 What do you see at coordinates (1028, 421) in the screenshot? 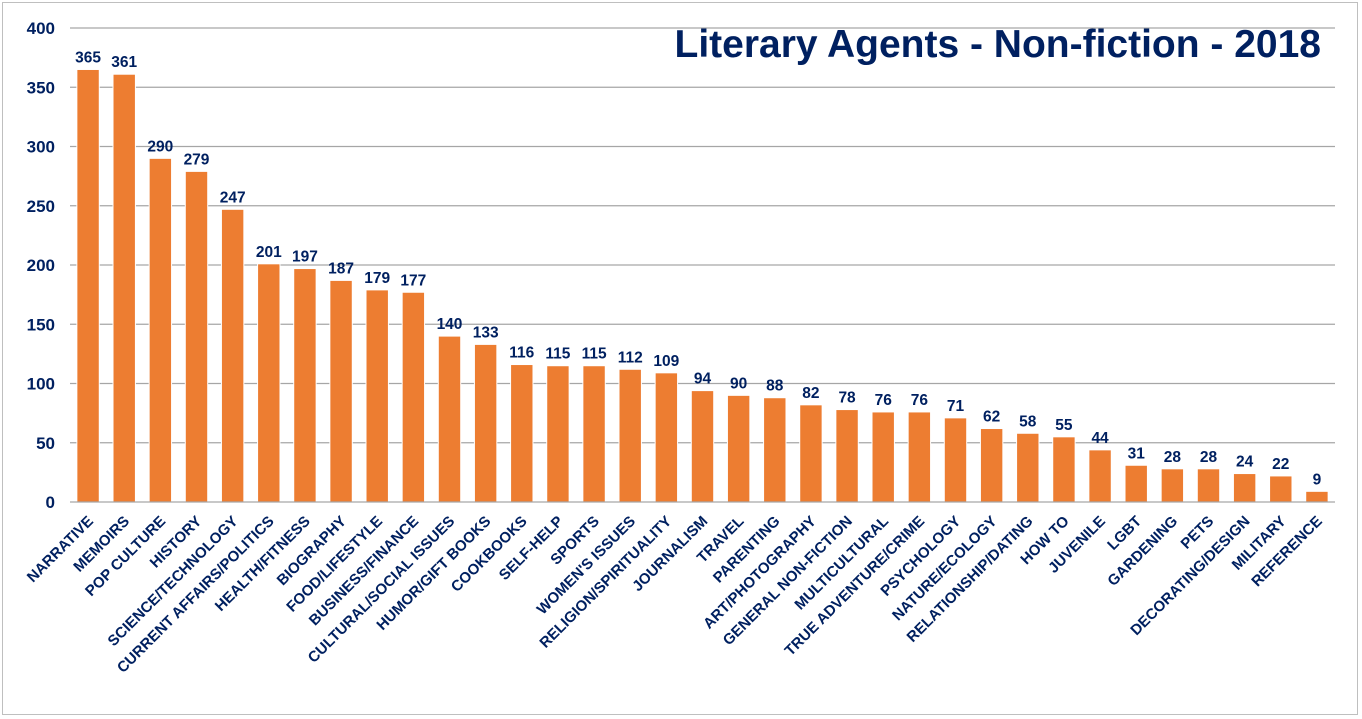
I see `data-label: 58` at bounding box center [1028, 421].